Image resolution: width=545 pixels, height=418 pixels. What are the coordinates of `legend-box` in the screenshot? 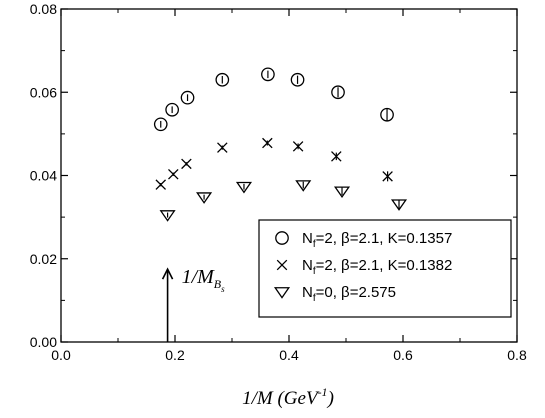 It's located at (385, 268).